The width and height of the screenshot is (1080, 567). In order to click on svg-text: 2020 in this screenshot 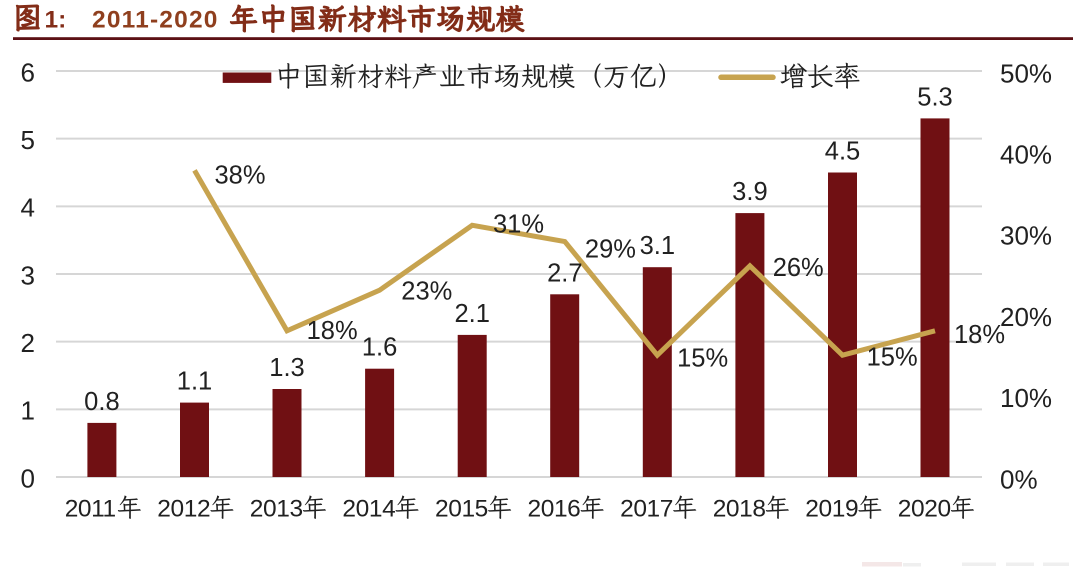, I will do `click(924, 508)`.